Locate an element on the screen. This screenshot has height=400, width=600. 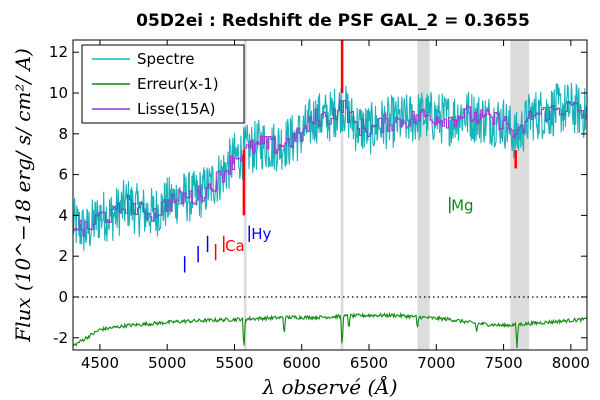
legend-label-lisse: Lisse(15A) is located at coordinates (176, 109).